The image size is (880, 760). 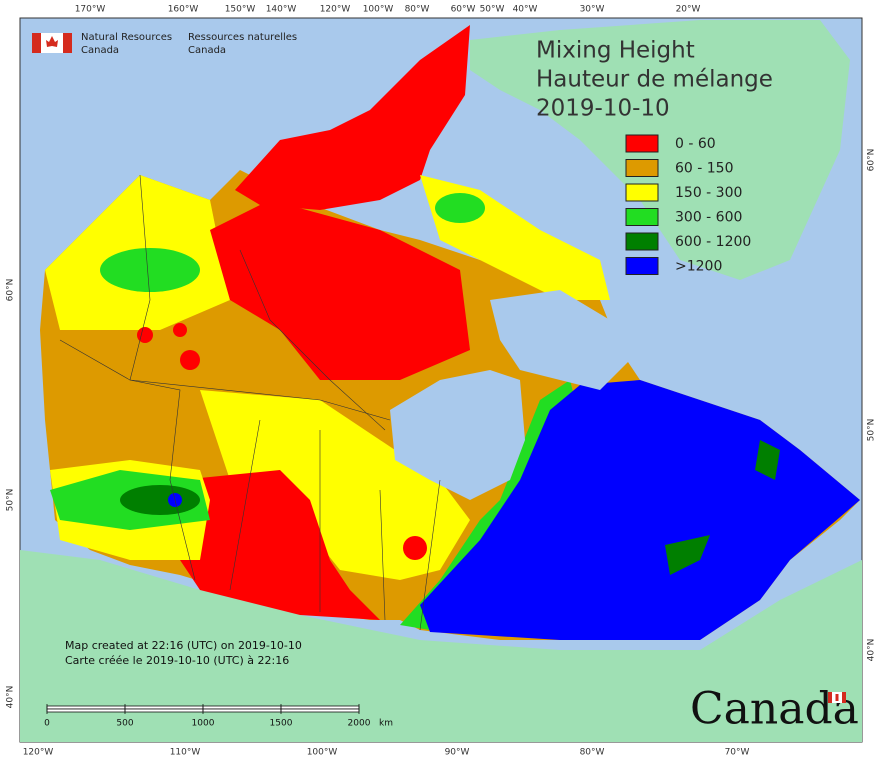 What do you see at coordinates (463, 10) in the screenshot?
I see `longitude-label: 60°W` at bounding box center [463, 10].